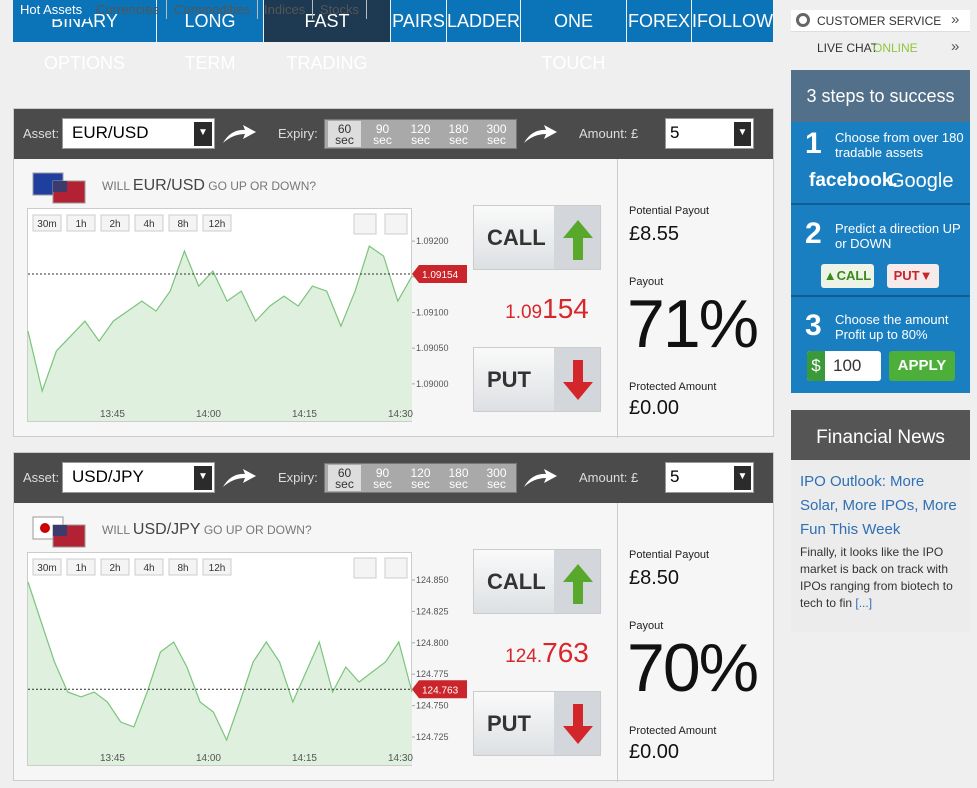  I want to click on y-tick-label: 124.825, so click(432, 611).